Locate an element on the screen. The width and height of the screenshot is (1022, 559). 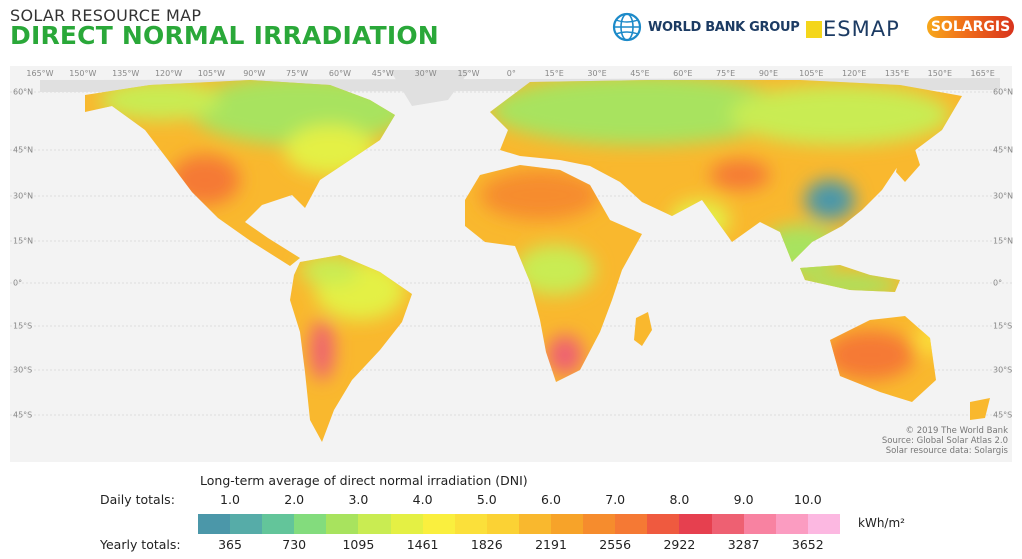
esmap-sun-icon is located at coordinates (814, 29).